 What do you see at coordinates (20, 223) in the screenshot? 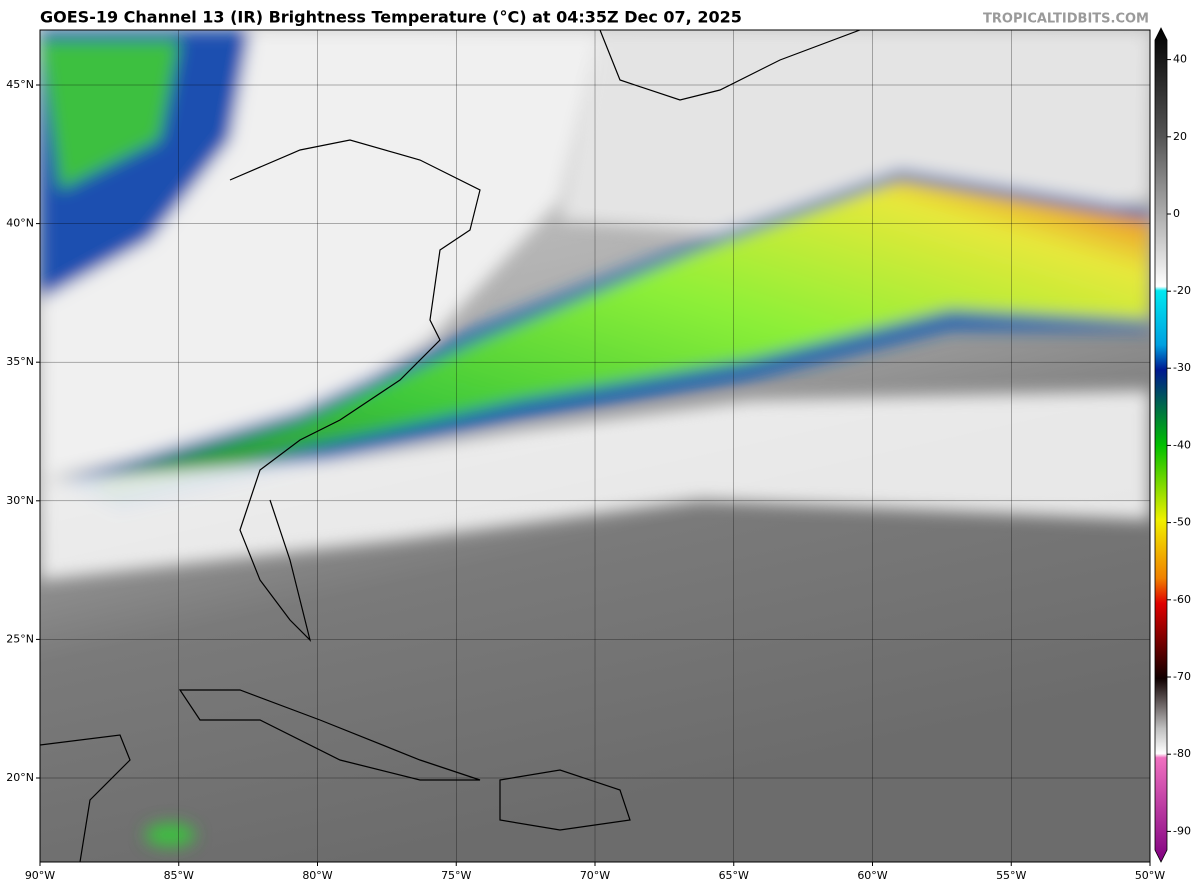
I see `latitude-label: 40°N` at bounding box center [20, 223].